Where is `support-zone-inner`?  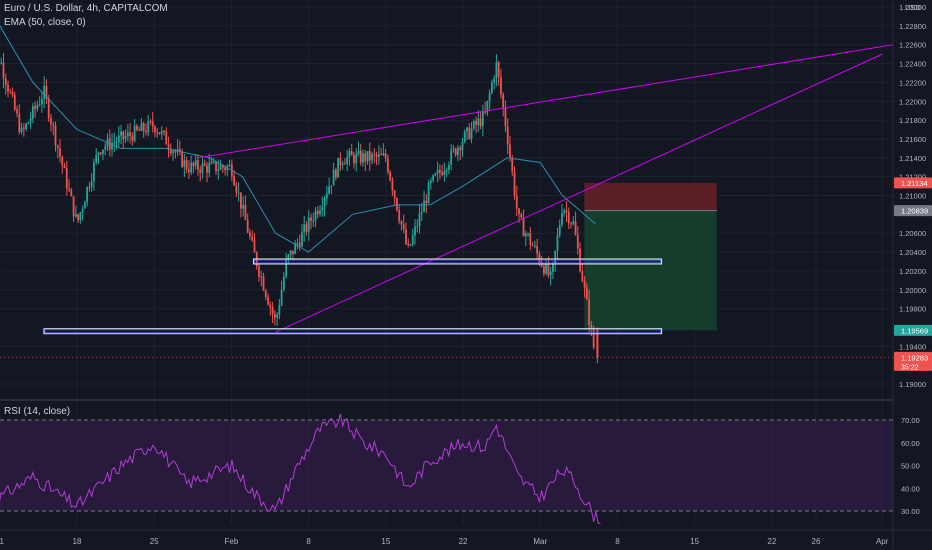 support-zone-inner is located at coordinates (457, 261).